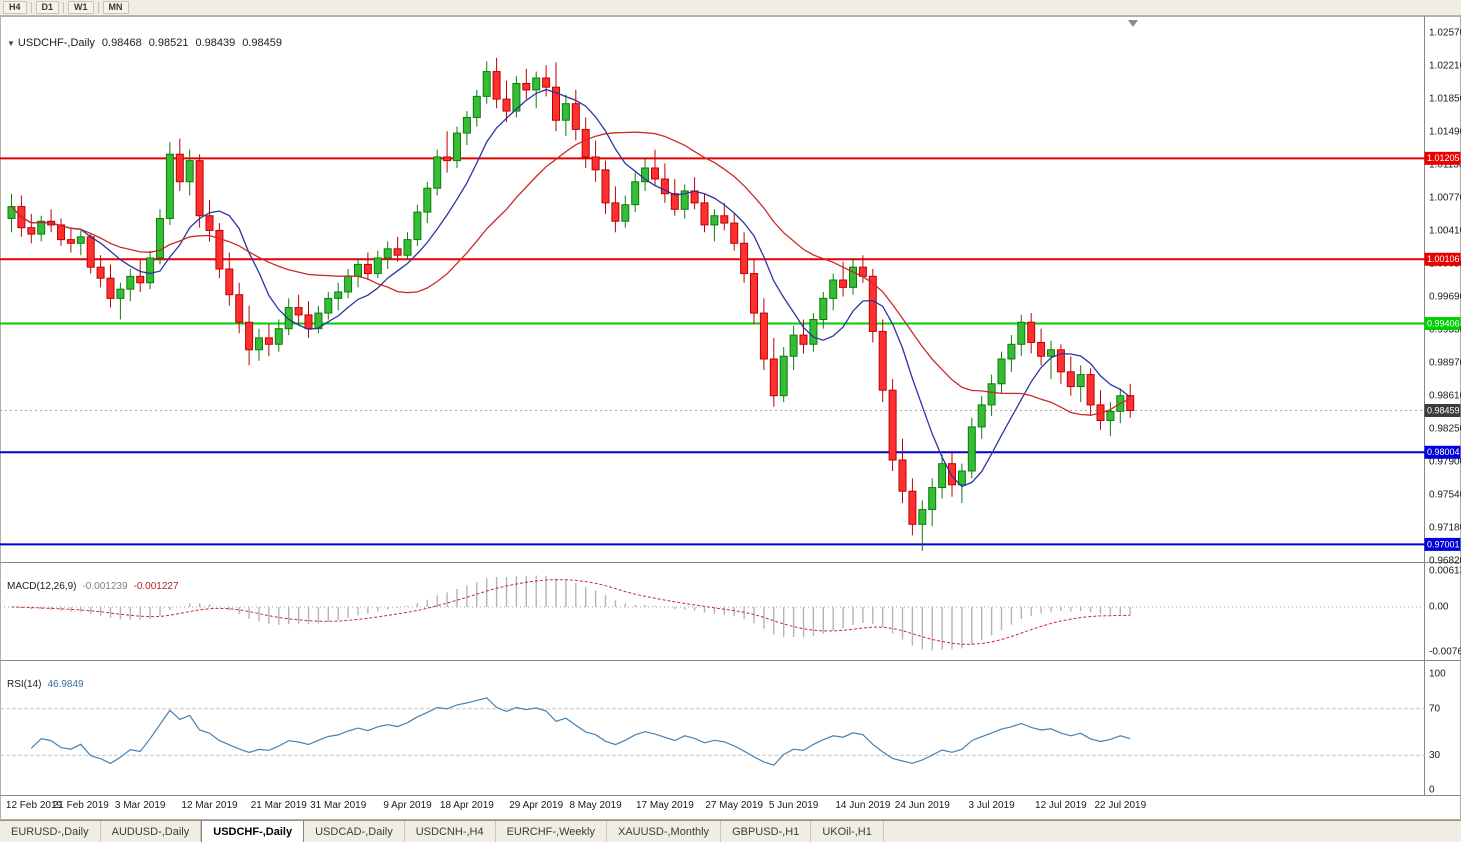 This screenshot has height=842, width=1461. Describe the element at coordinates (551, 831) in the screenshot. I see `tab-eurchf-weekly: EURCHF-,Weekly` at that location.